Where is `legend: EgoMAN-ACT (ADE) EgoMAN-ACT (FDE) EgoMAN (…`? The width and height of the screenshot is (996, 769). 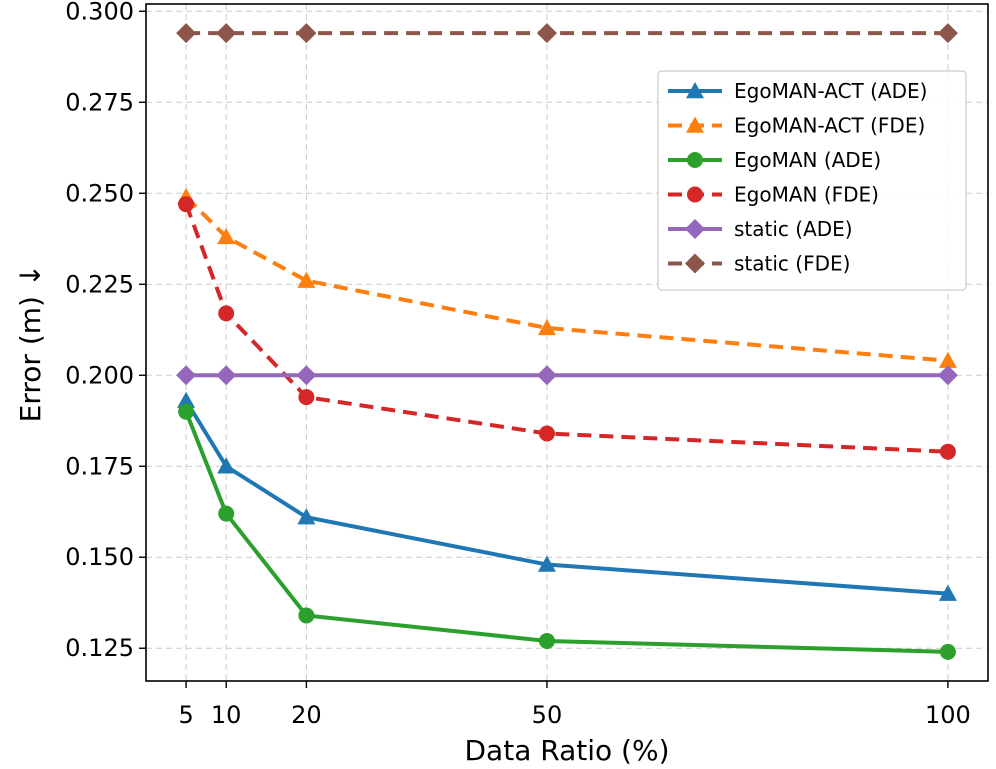
legend: EgoMAN-ACT (ADE) EgoMAN-ACT (FDE) EgoMAN (… is located at coordinates (812, 180).